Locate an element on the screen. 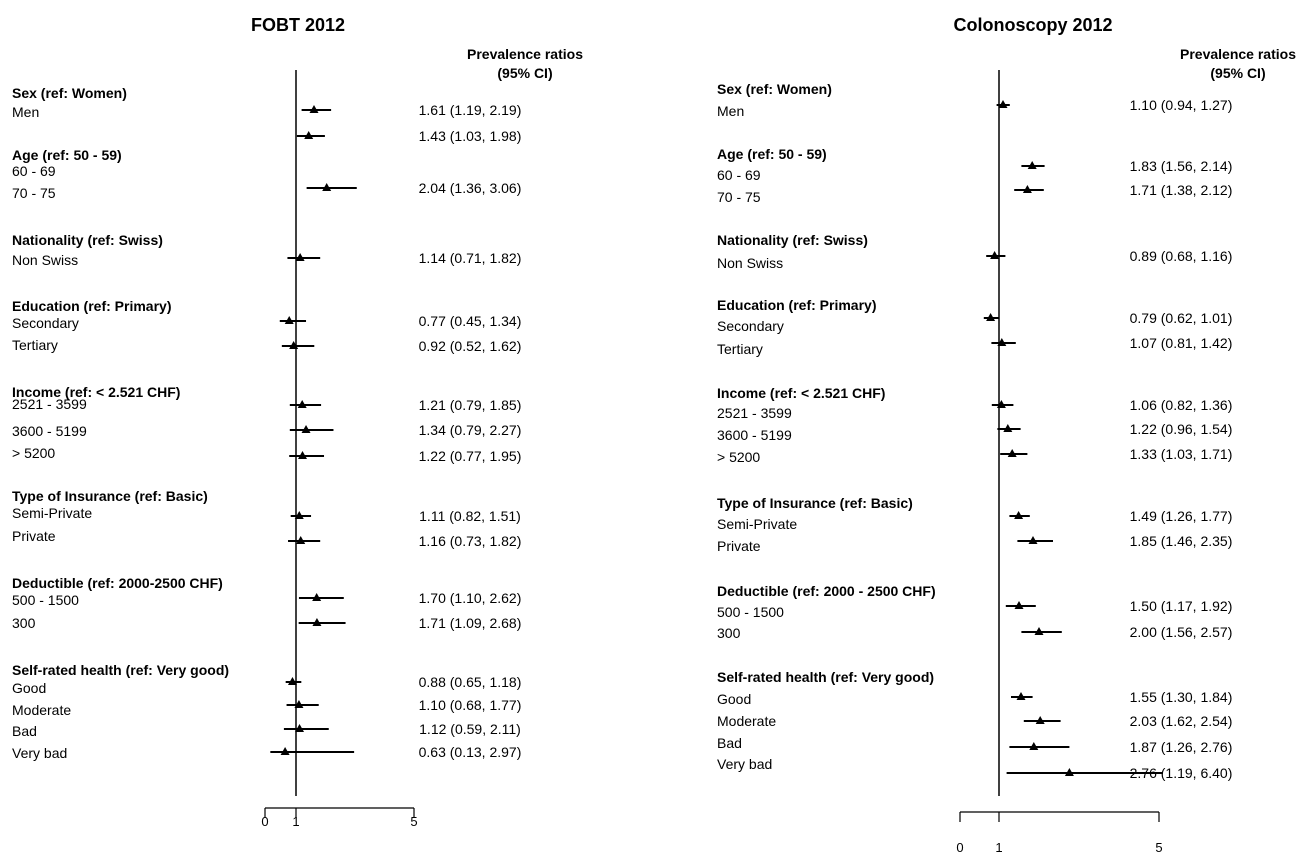  pr-value: 1.07 (0.81, 1.42) is located at coordinates (1181, 343).